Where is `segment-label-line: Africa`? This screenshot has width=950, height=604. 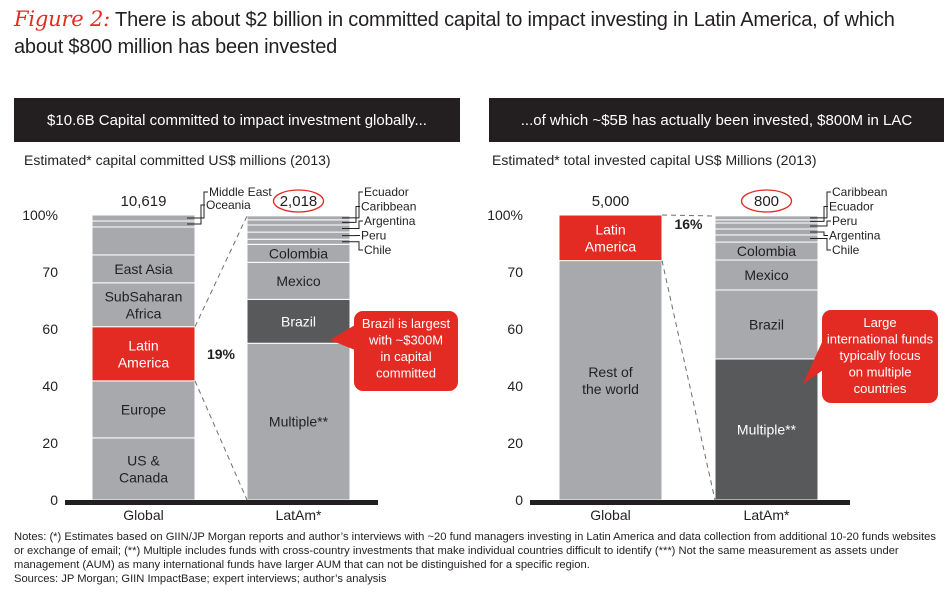 segment-label-line: Africa is located at coordinates (144, 313).